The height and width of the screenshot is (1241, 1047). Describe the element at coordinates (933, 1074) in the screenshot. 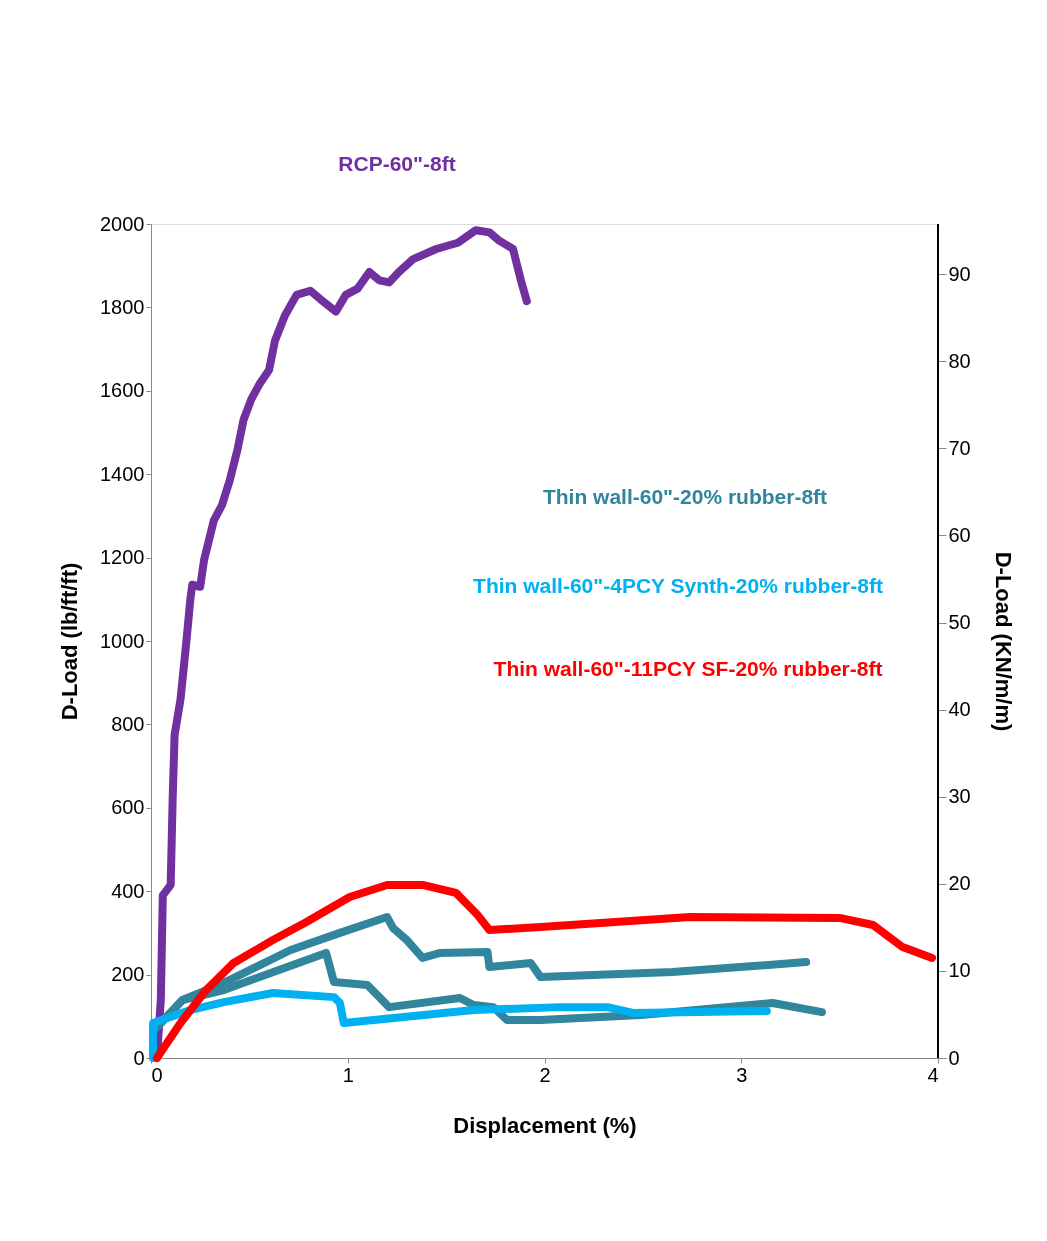

I see `x-tick-label: 4` at that location.